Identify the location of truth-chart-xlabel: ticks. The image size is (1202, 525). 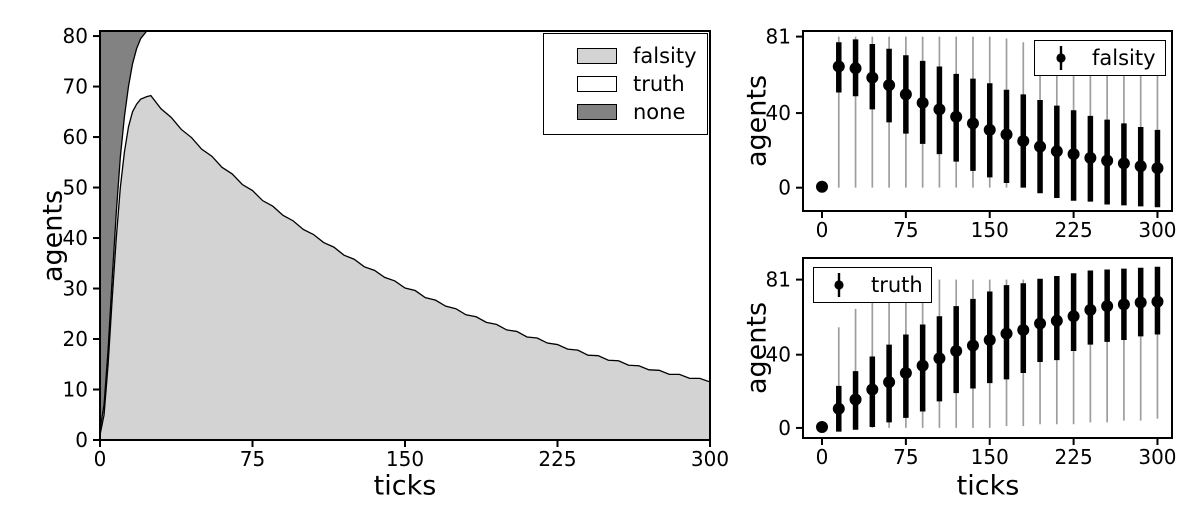
(988, 486).